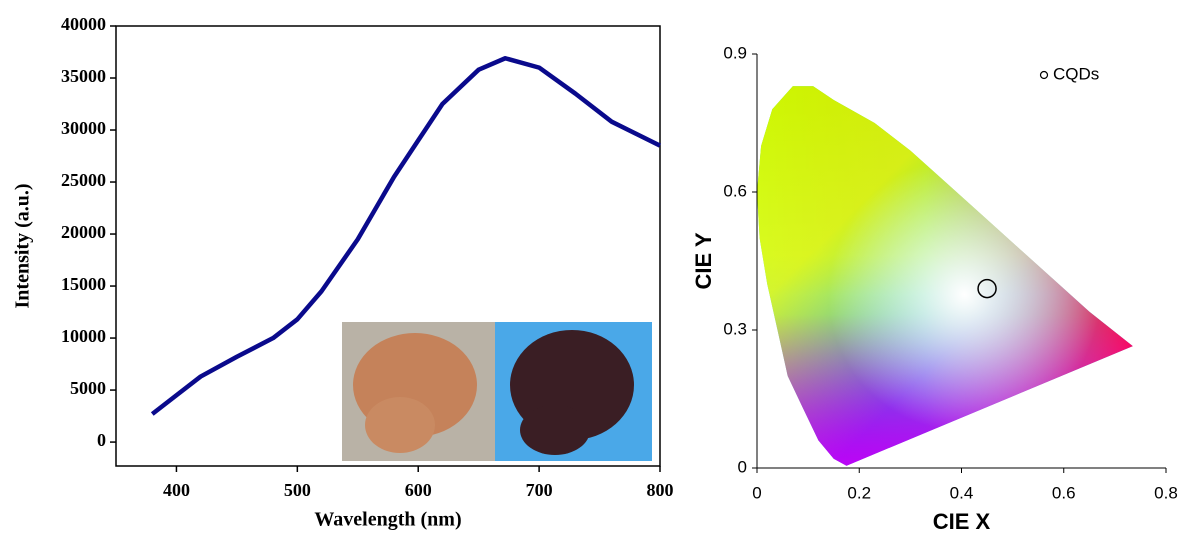 This screenshot has height=536, width=1191. Describe the element at coordinates (176, 490) in the screenshot. I see `x-tick-label: 400` at that location.